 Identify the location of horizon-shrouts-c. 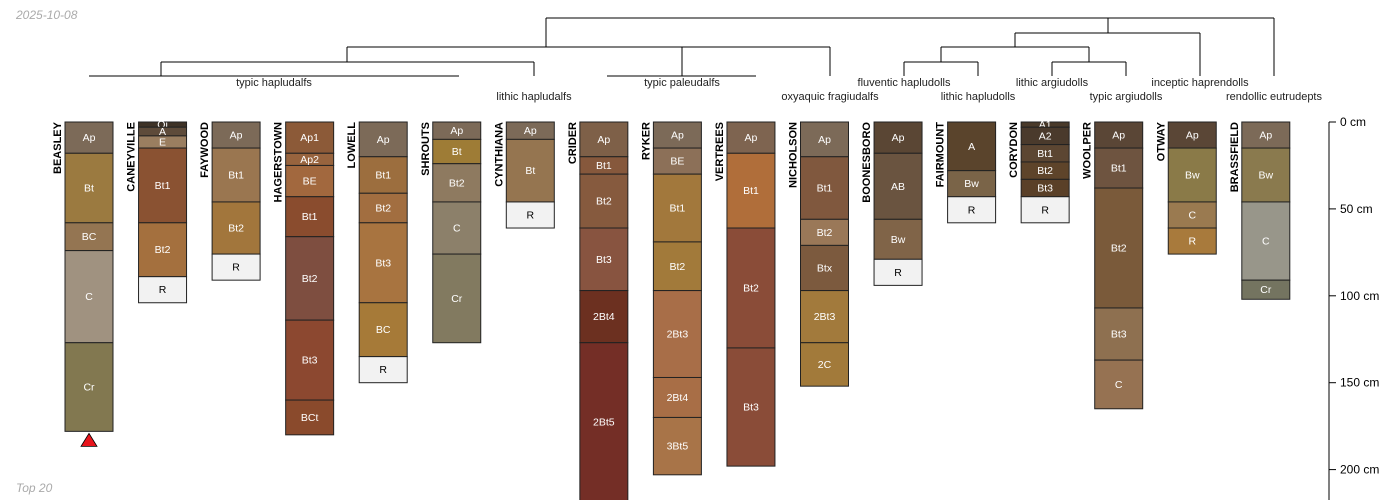
(457, 228).